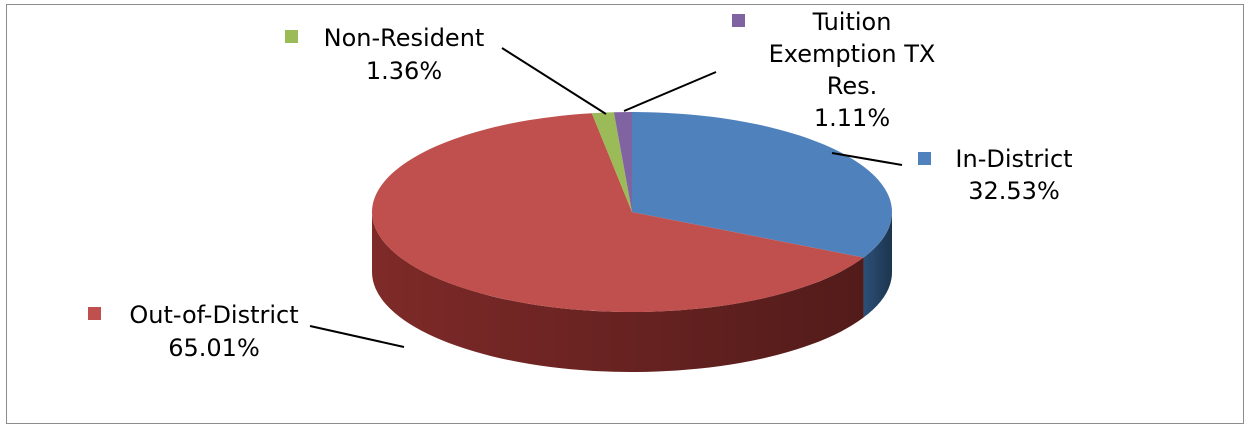 The width and height of the screenshot is (1253, 430). Describe the element at coordinates (554, 81) in the screenshot. I see `leader-line-non-resident` at that location.